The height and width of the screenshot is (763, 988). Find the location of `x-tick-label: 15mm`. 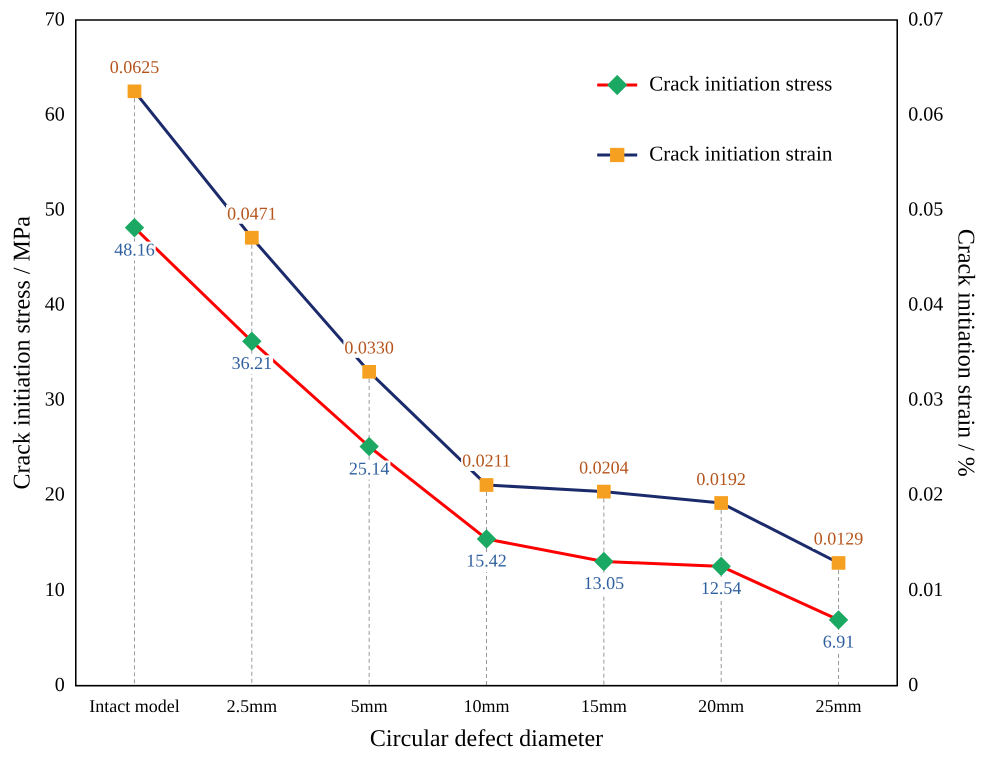

x-tick-label: 15mm is located at coordinates (603, 706).